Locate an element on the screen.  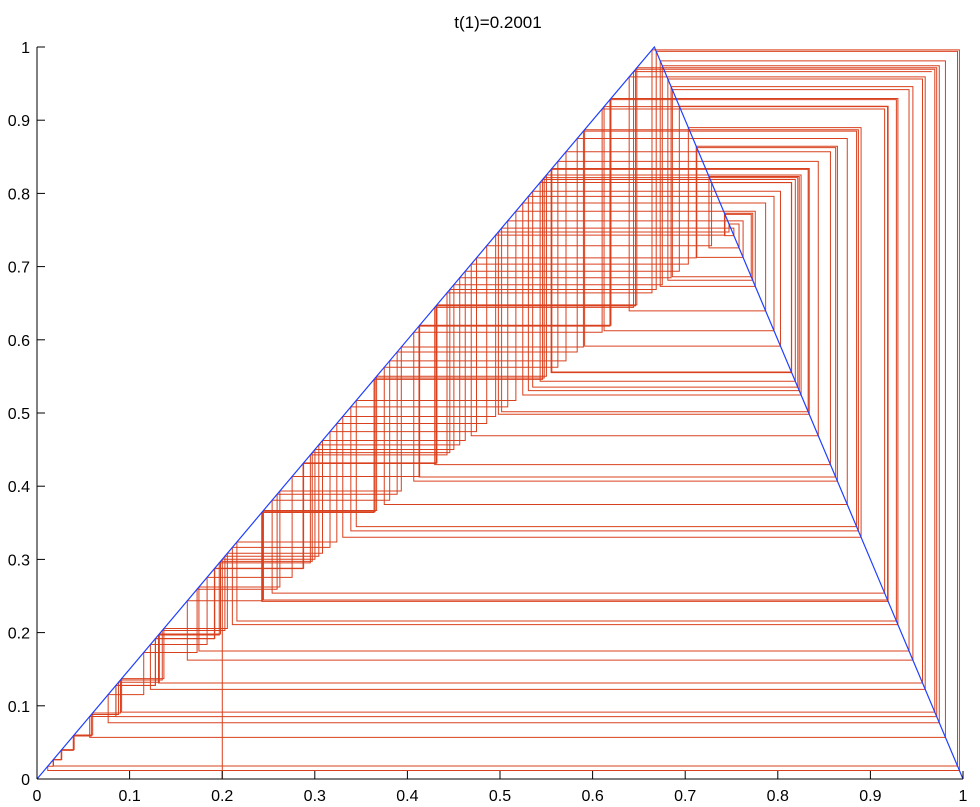
x-tick-label: 0.6 is located at coordinates (592, 796).